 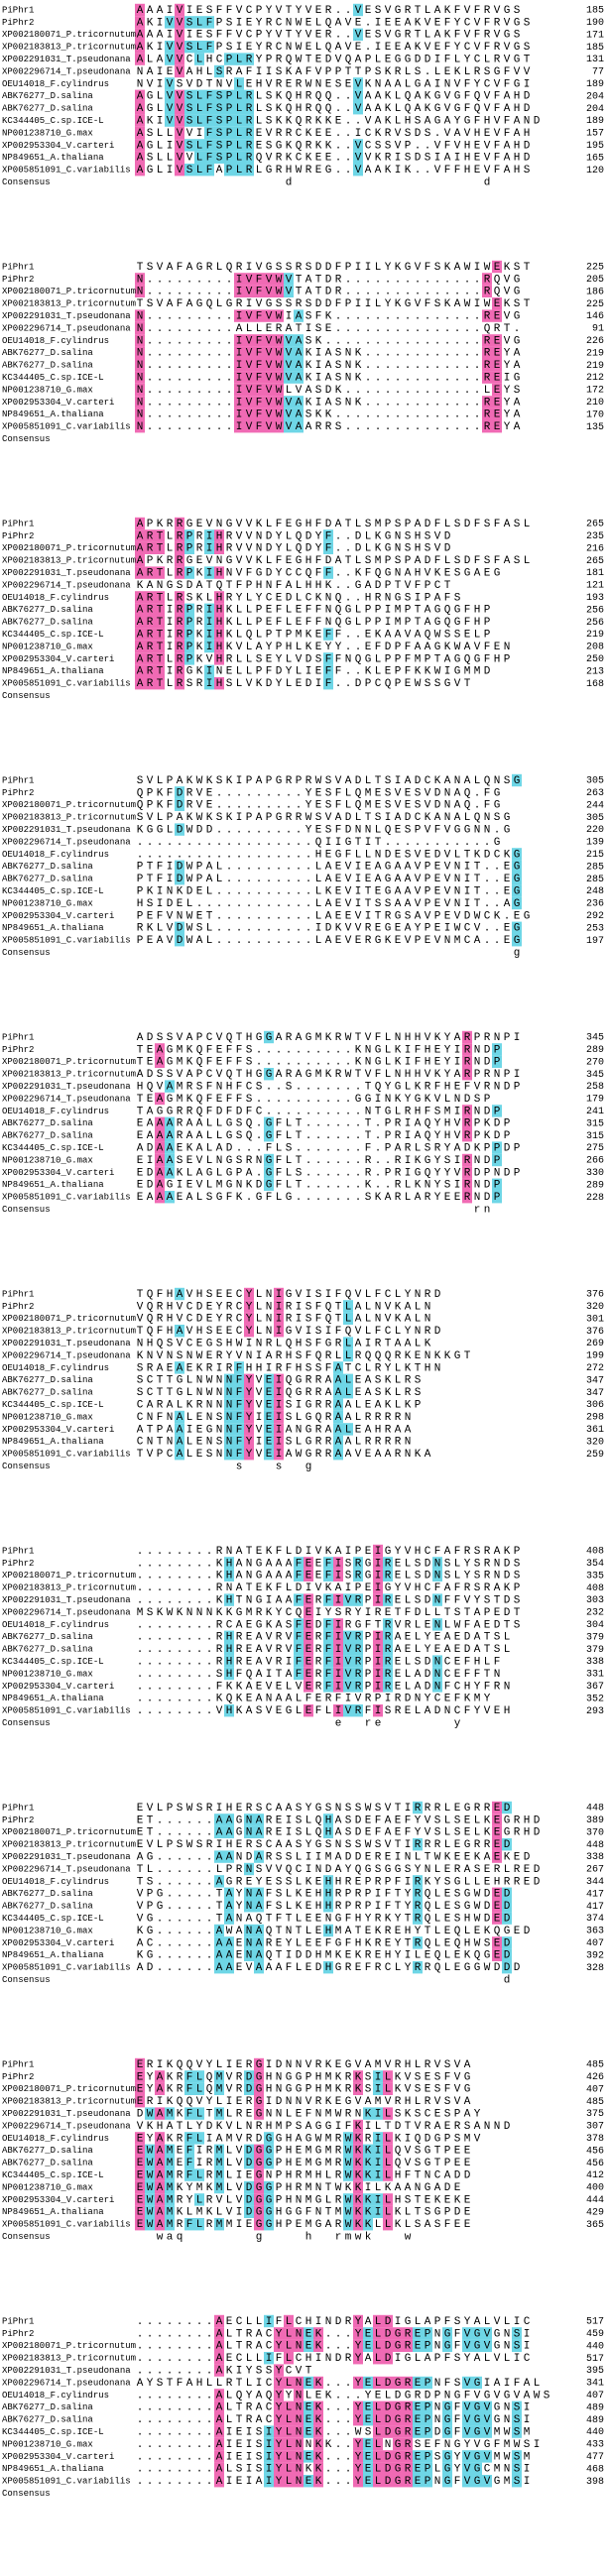 I want to click on position-number: 225, so click(x=595, y=304).